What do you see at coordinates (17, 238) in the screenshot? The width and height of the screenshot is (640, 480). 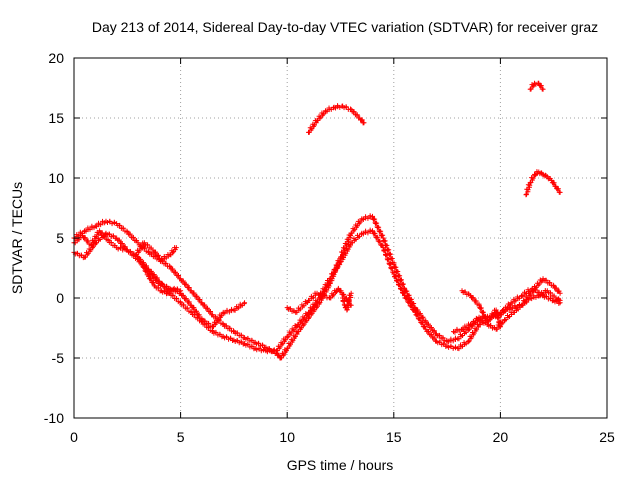 I see `y-axis-label: SDTVAR / TECUs` at bounding box center [17, 238].